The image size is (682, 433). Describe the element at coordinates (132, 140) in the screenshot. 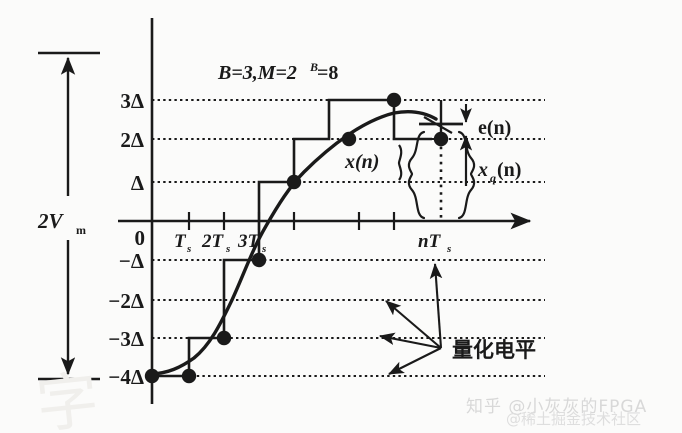

I see `y-label-2delta: 2Δ` at that location.